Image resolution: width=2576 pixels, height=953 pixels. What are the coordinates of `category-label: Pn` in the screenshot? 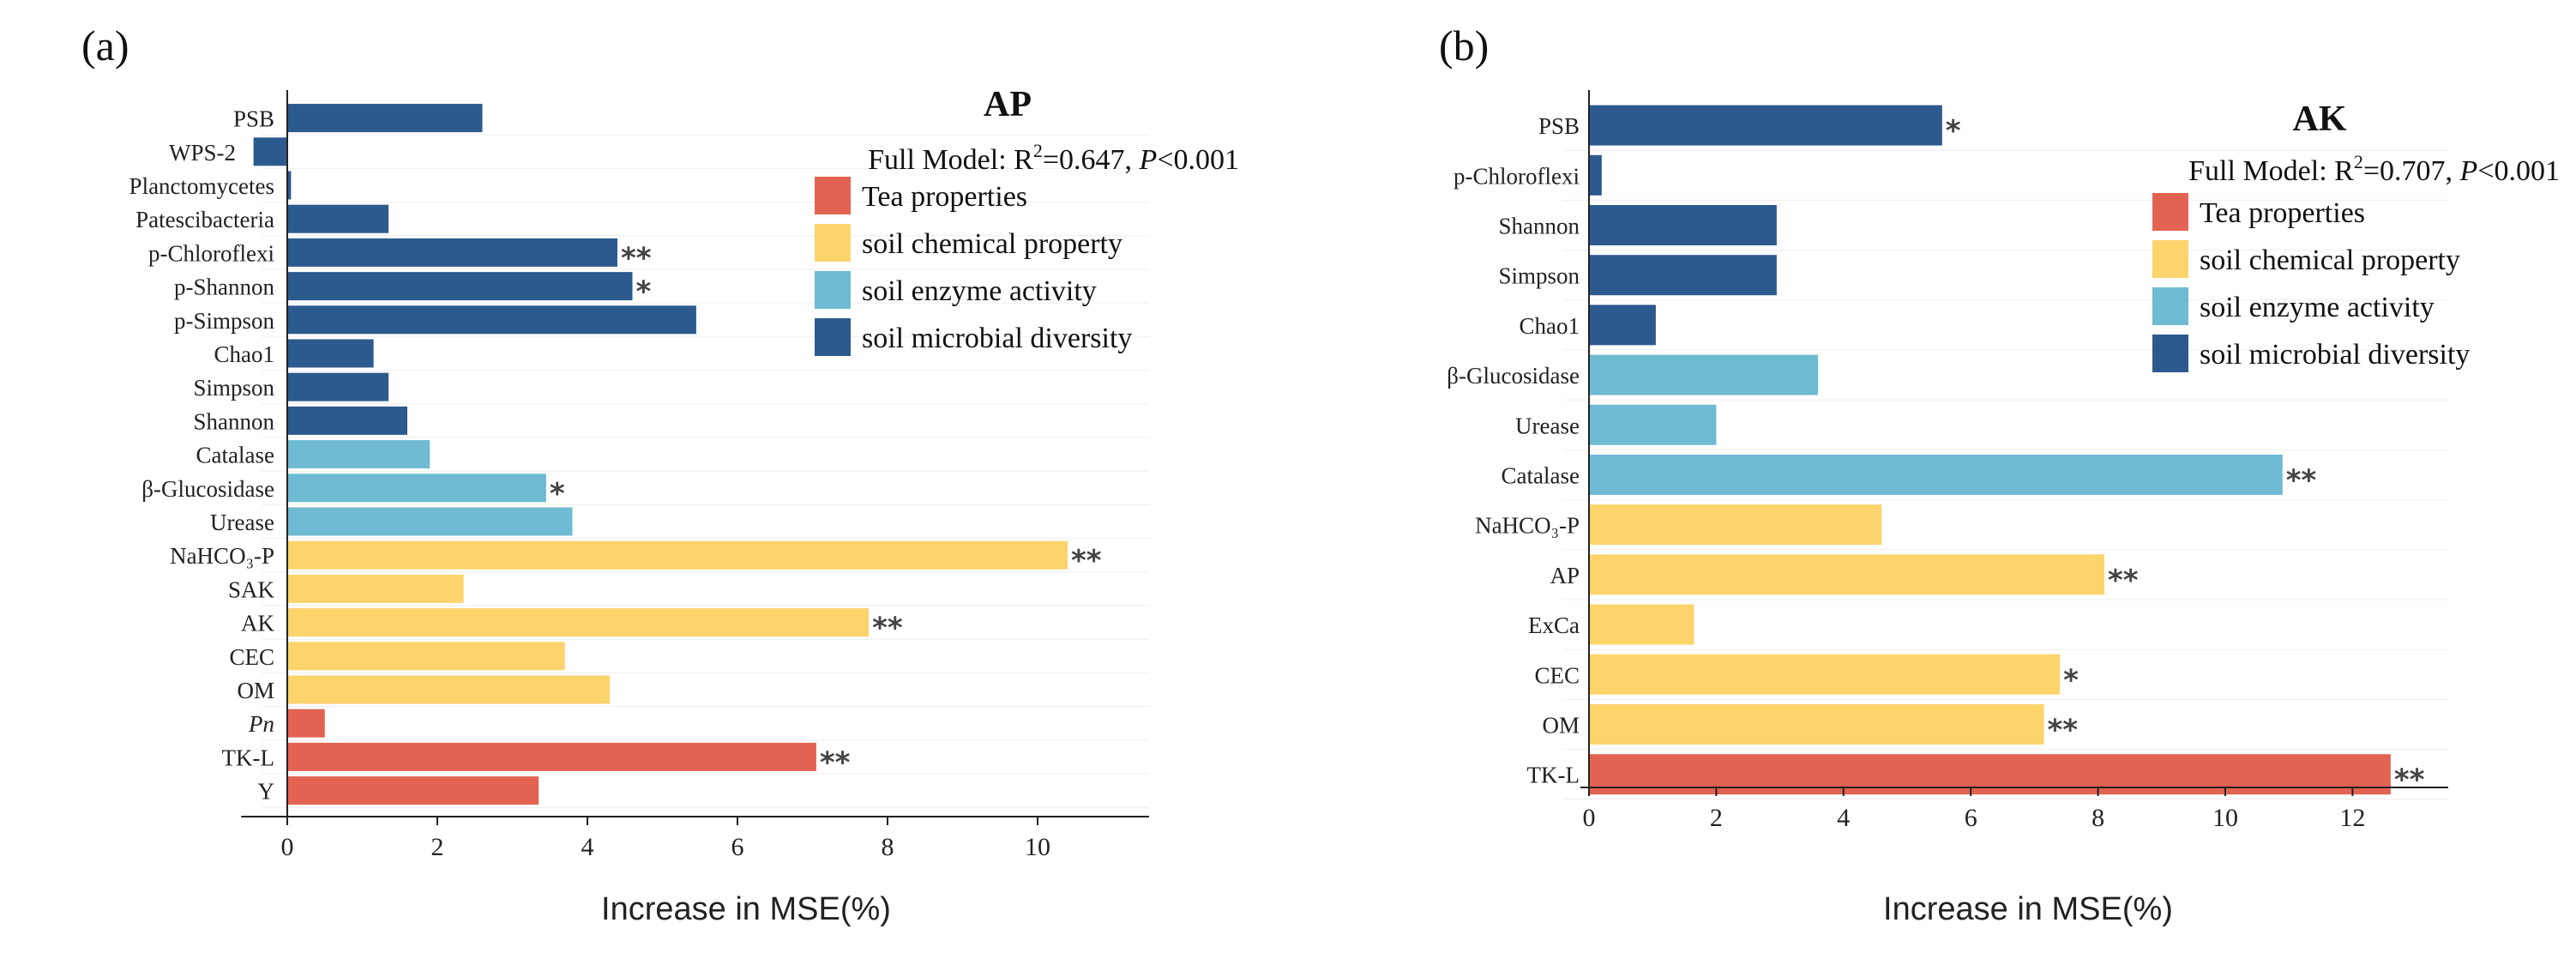 It's located at (261, 724).